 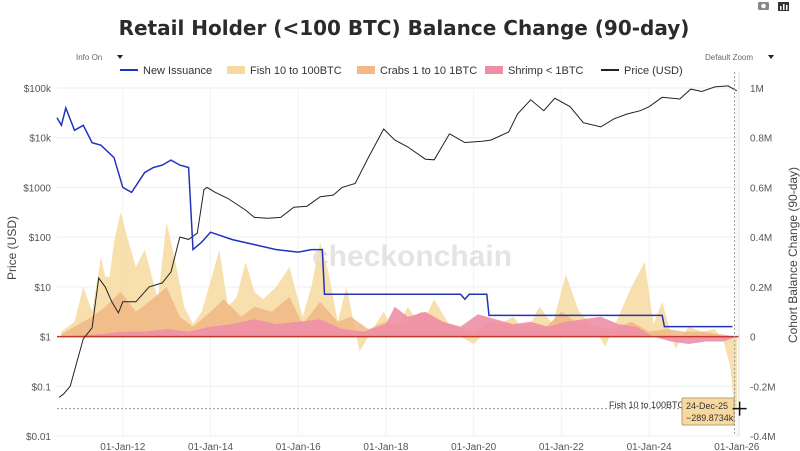 I want to click on x-tick-label: 01-Jan-14, so click(x=210, y=446).